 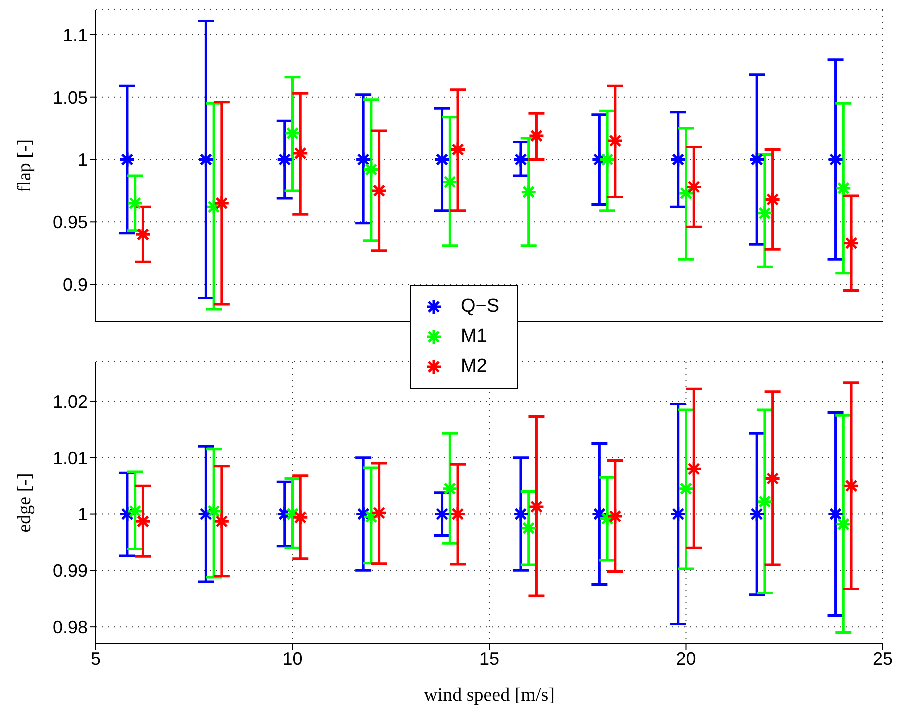 What do you see at coordinates (489, 695) in the screenshot?
I see `x-axis-title: wind speed [m/s]` at bounding box center [489, 695].